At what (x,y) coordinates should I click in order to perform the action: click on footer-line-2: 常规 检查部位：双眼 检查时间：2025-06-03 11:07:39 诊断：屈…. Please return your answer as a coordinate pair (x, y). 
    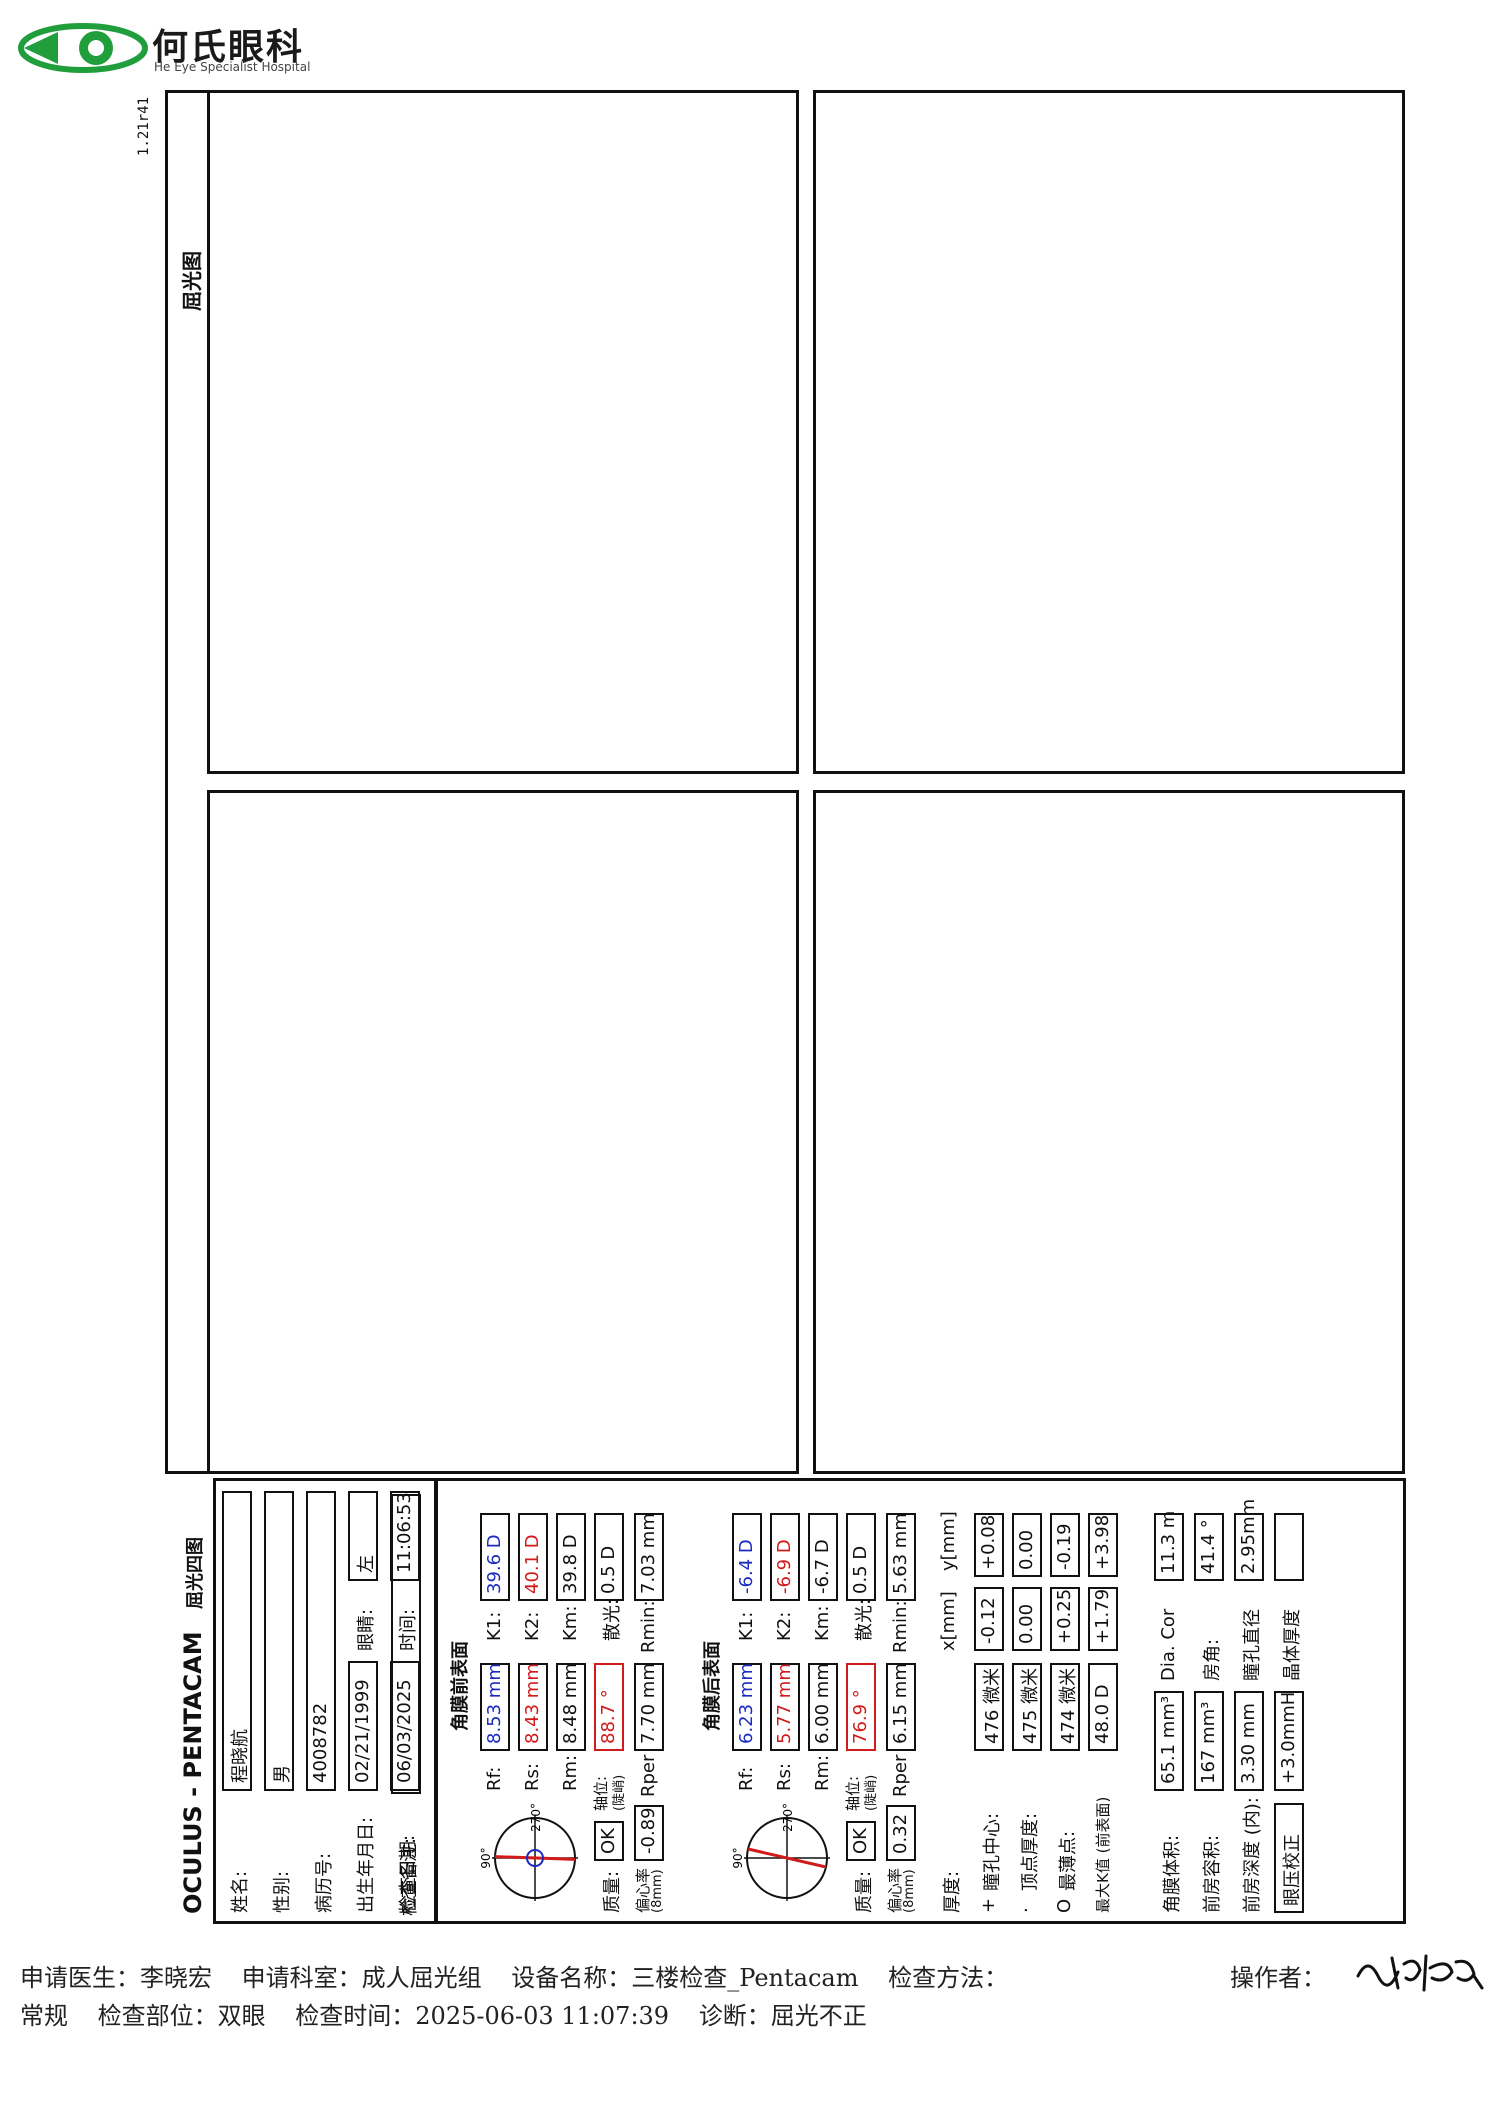
    Looking at the image, I should click on (454, 2013).